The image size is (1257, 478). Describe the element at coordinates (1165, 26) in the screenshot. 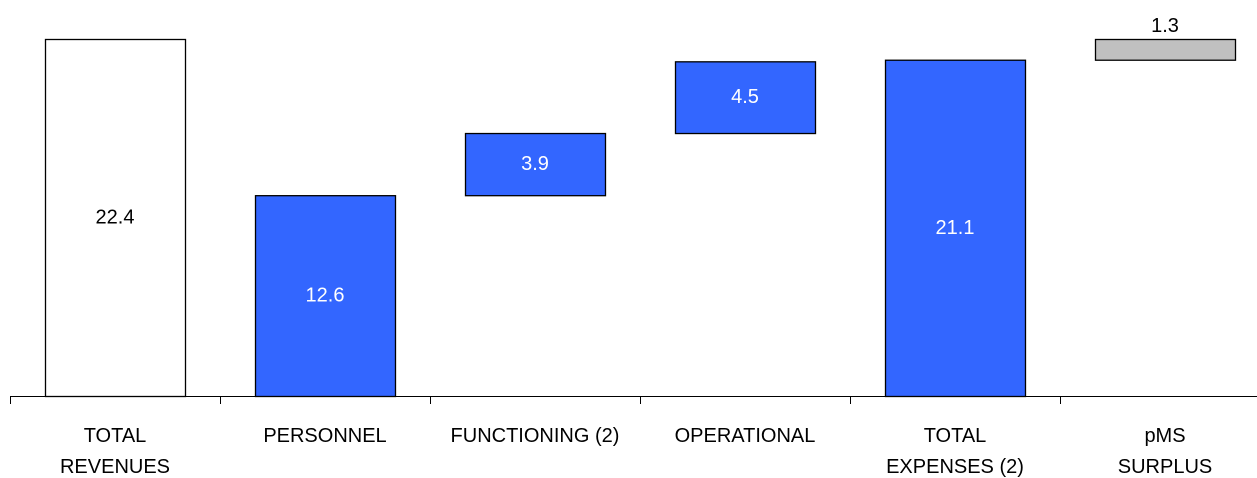

I see `data-label-6: 1.3` at that location.